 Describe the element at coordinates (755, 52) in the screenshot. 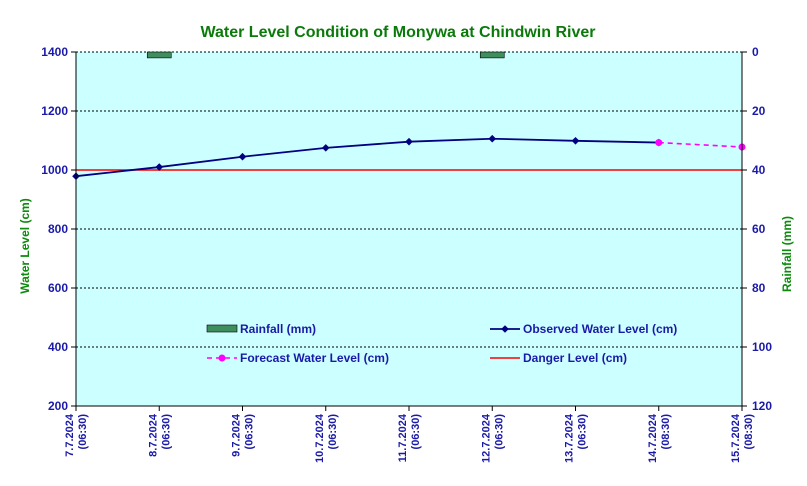

I see `y2-tick-label: 0` at that location.